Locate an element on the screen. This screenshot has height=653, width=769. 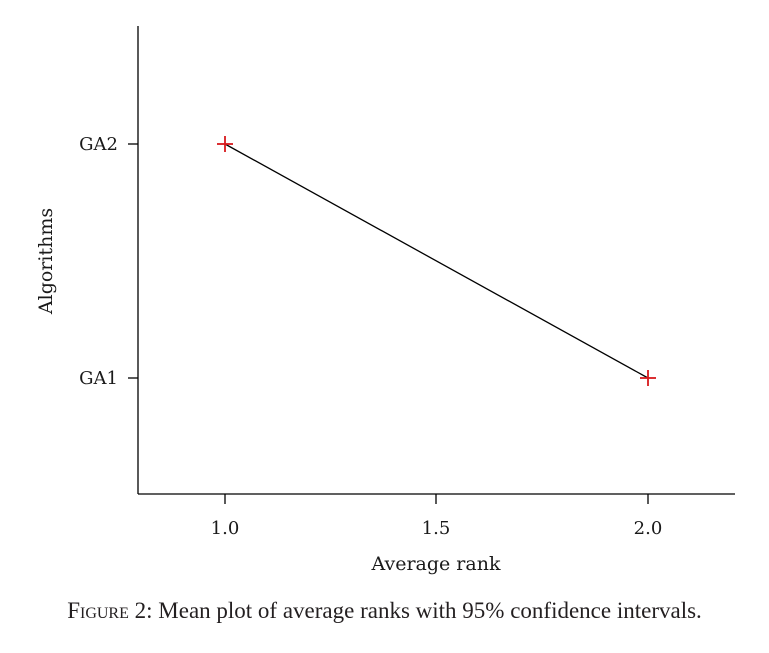
x-tick-label-3: 2.0 is located at coordinates (648, 528).